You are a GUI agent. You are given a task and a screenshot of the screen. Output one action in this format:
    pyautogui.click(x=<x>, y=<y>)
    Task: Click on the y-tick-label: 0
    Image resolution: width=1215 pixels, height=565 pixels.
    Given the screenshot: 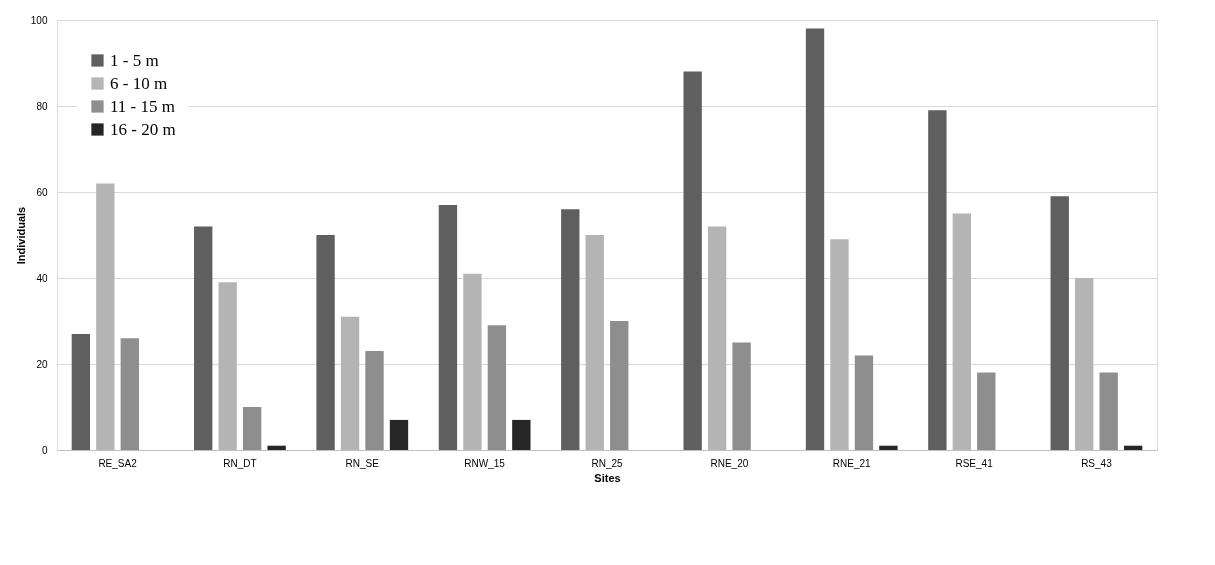 What is the action you would take?
    pyautogui.click(x=44, y=450)
    